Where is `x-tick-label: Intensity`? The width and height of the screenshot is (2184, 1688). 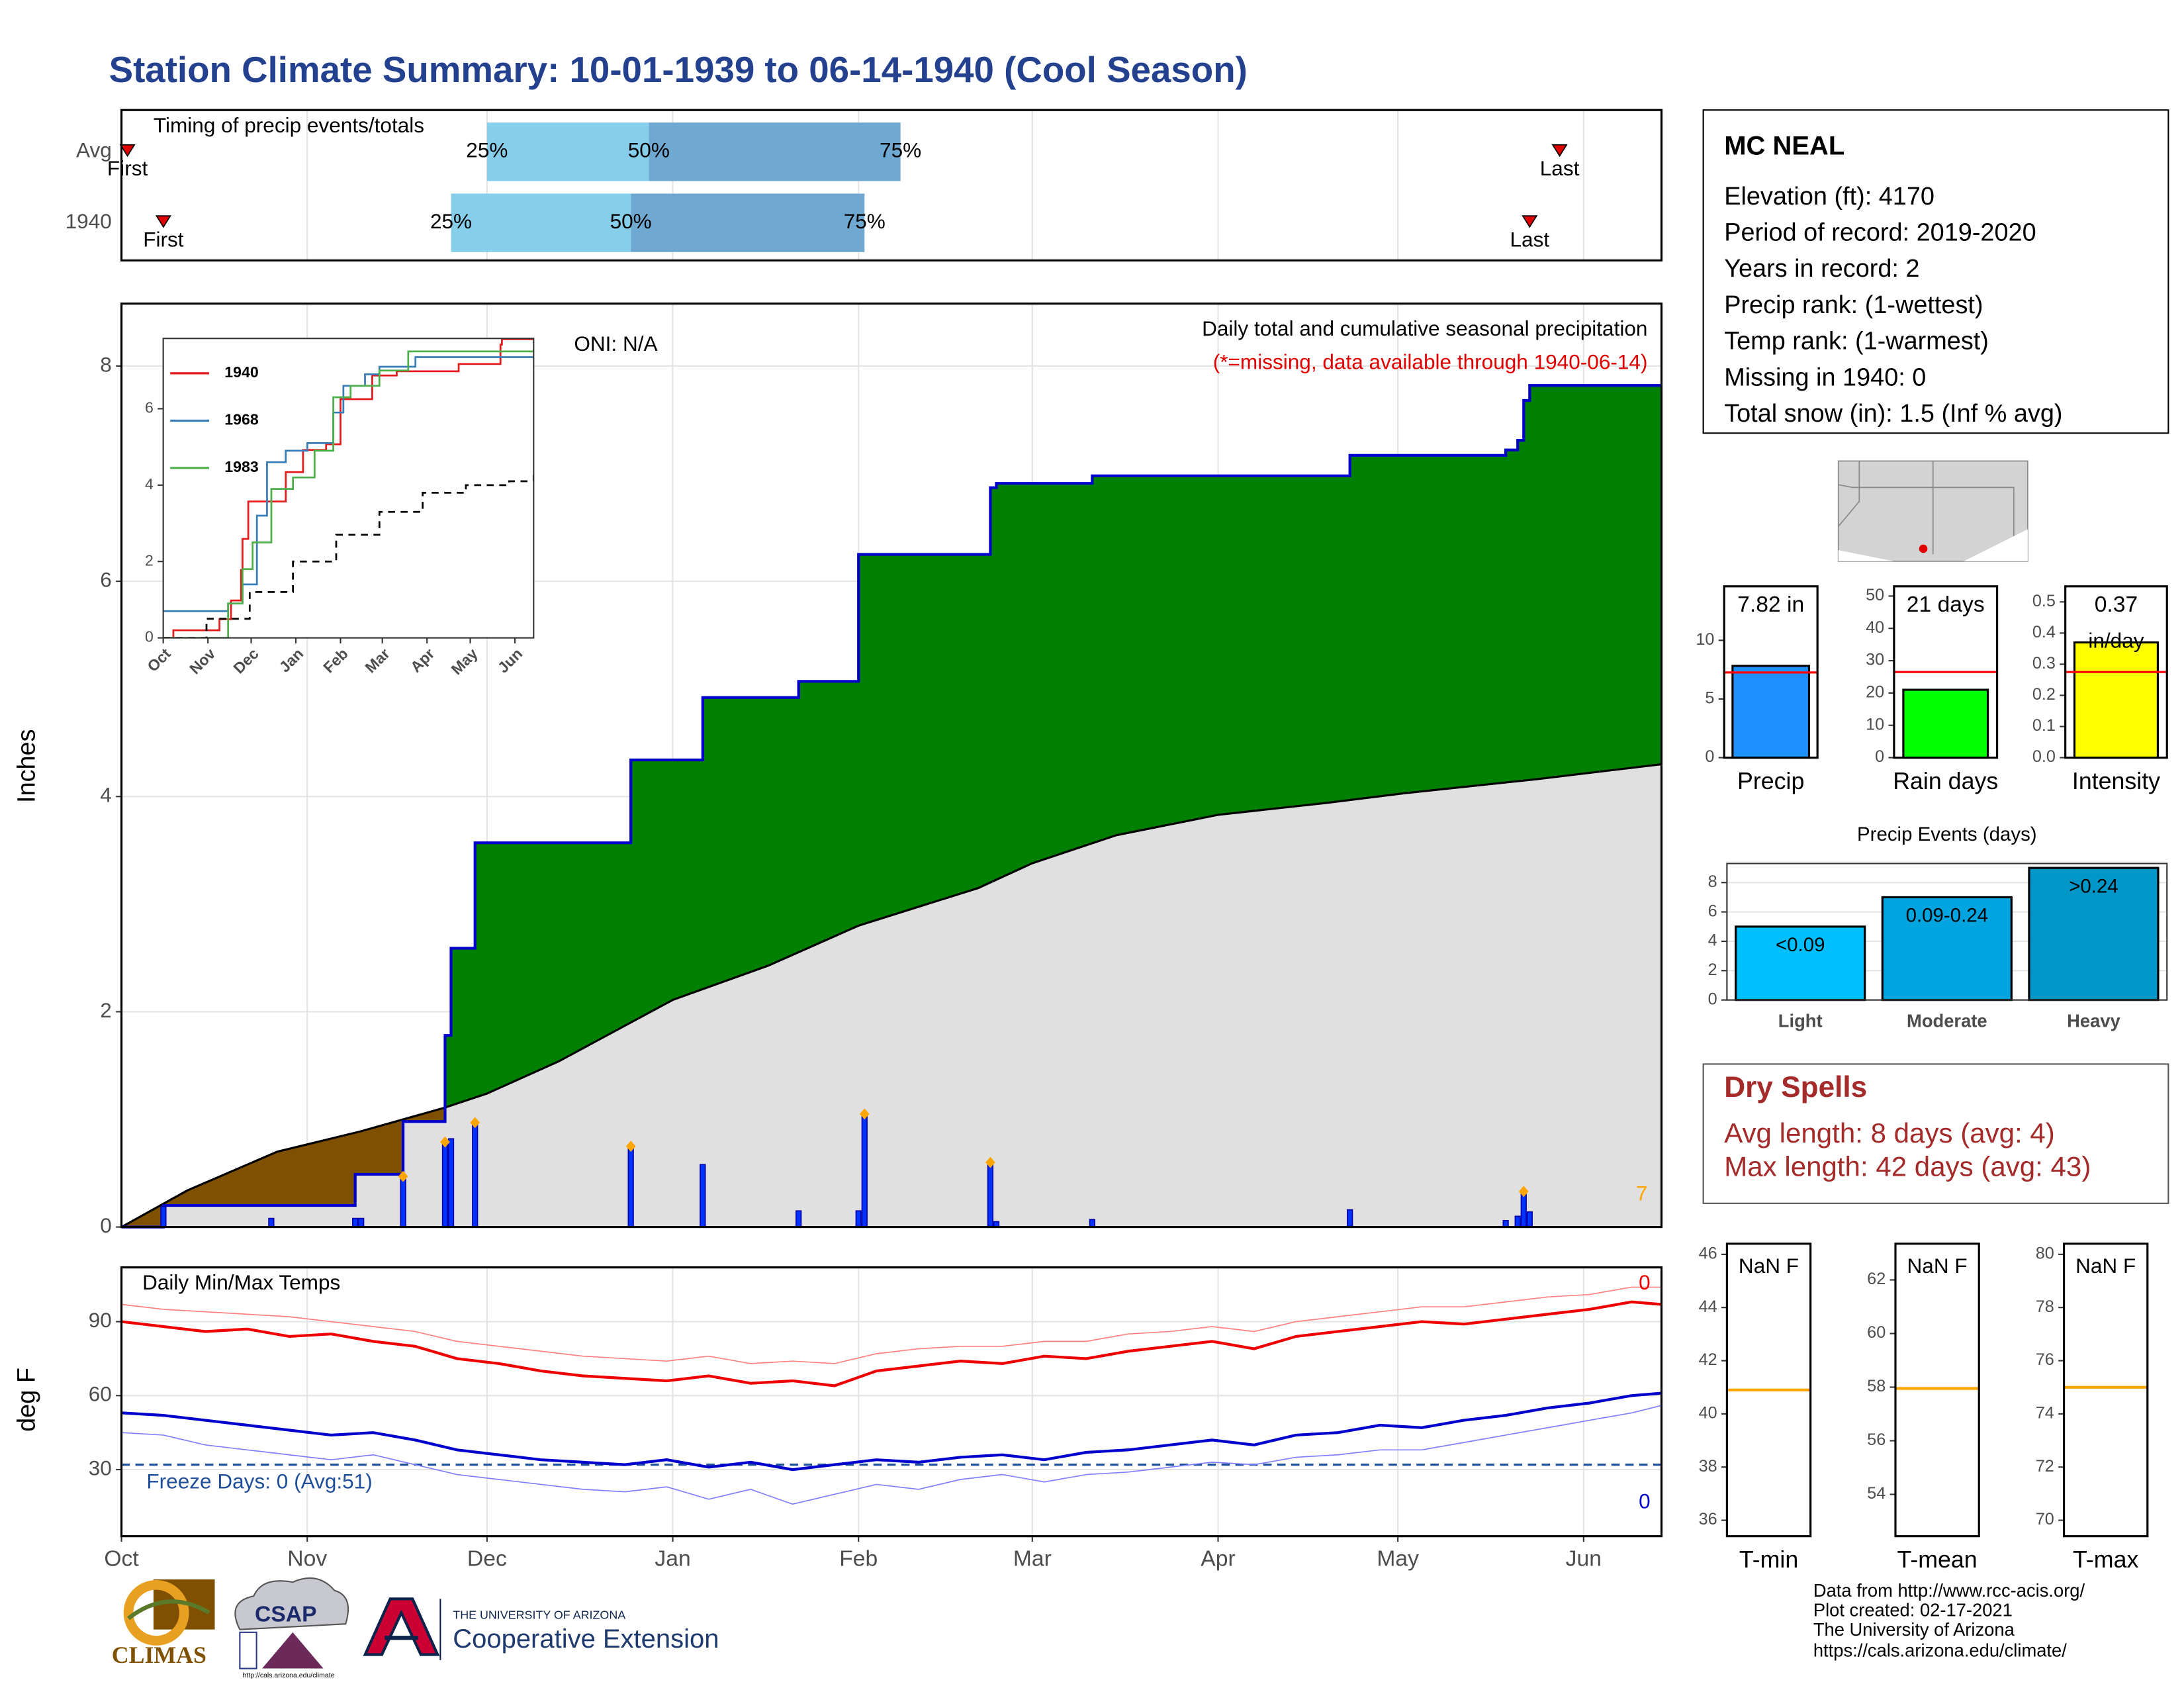
x-tick-label: Intensity is located at coordinates (2116, 781).